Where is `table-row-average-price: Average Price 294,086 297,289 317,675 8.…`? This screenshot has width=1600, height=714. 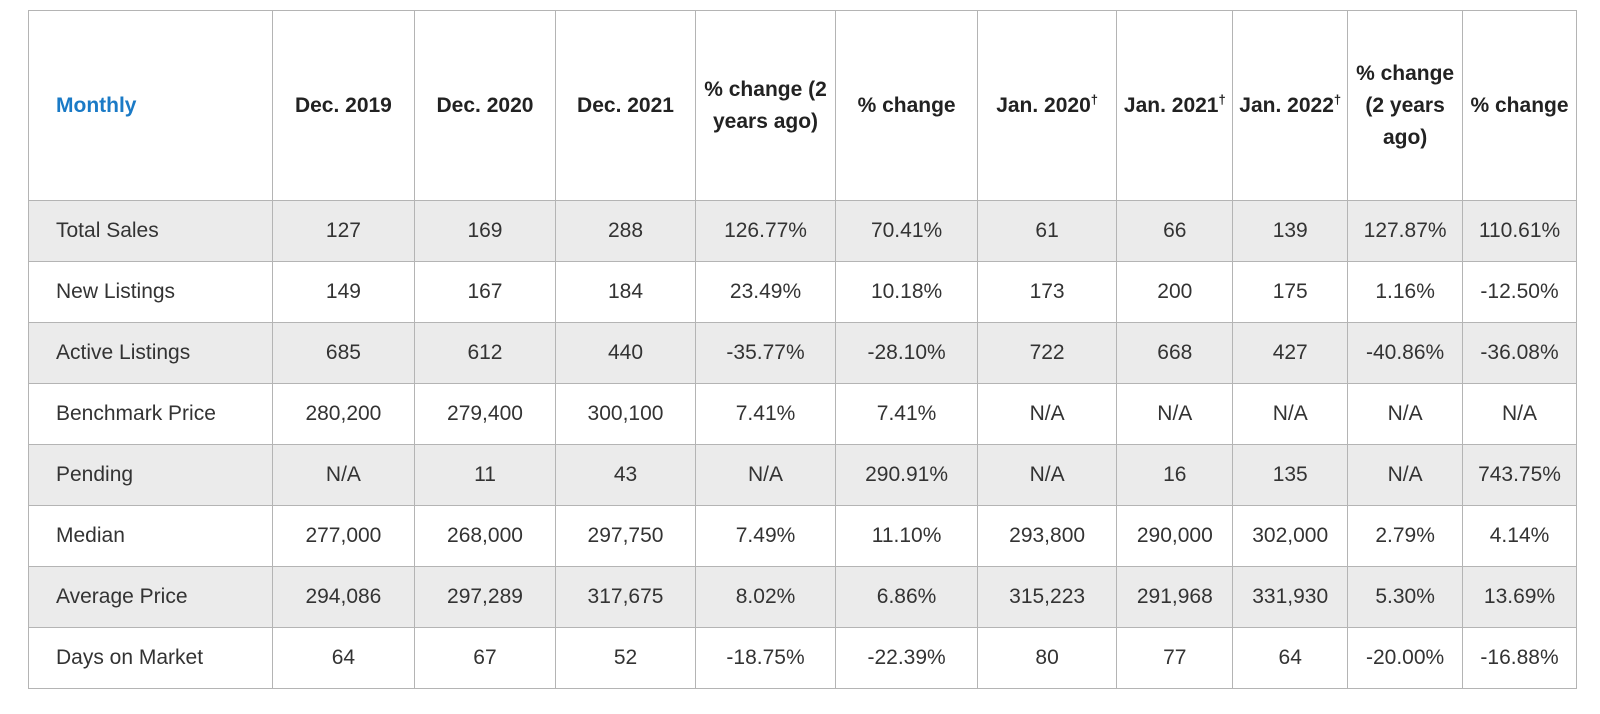
table-row-average-price: Average Price 294,086 297,289 317,675 8.… is located at coordinates (802, 597).